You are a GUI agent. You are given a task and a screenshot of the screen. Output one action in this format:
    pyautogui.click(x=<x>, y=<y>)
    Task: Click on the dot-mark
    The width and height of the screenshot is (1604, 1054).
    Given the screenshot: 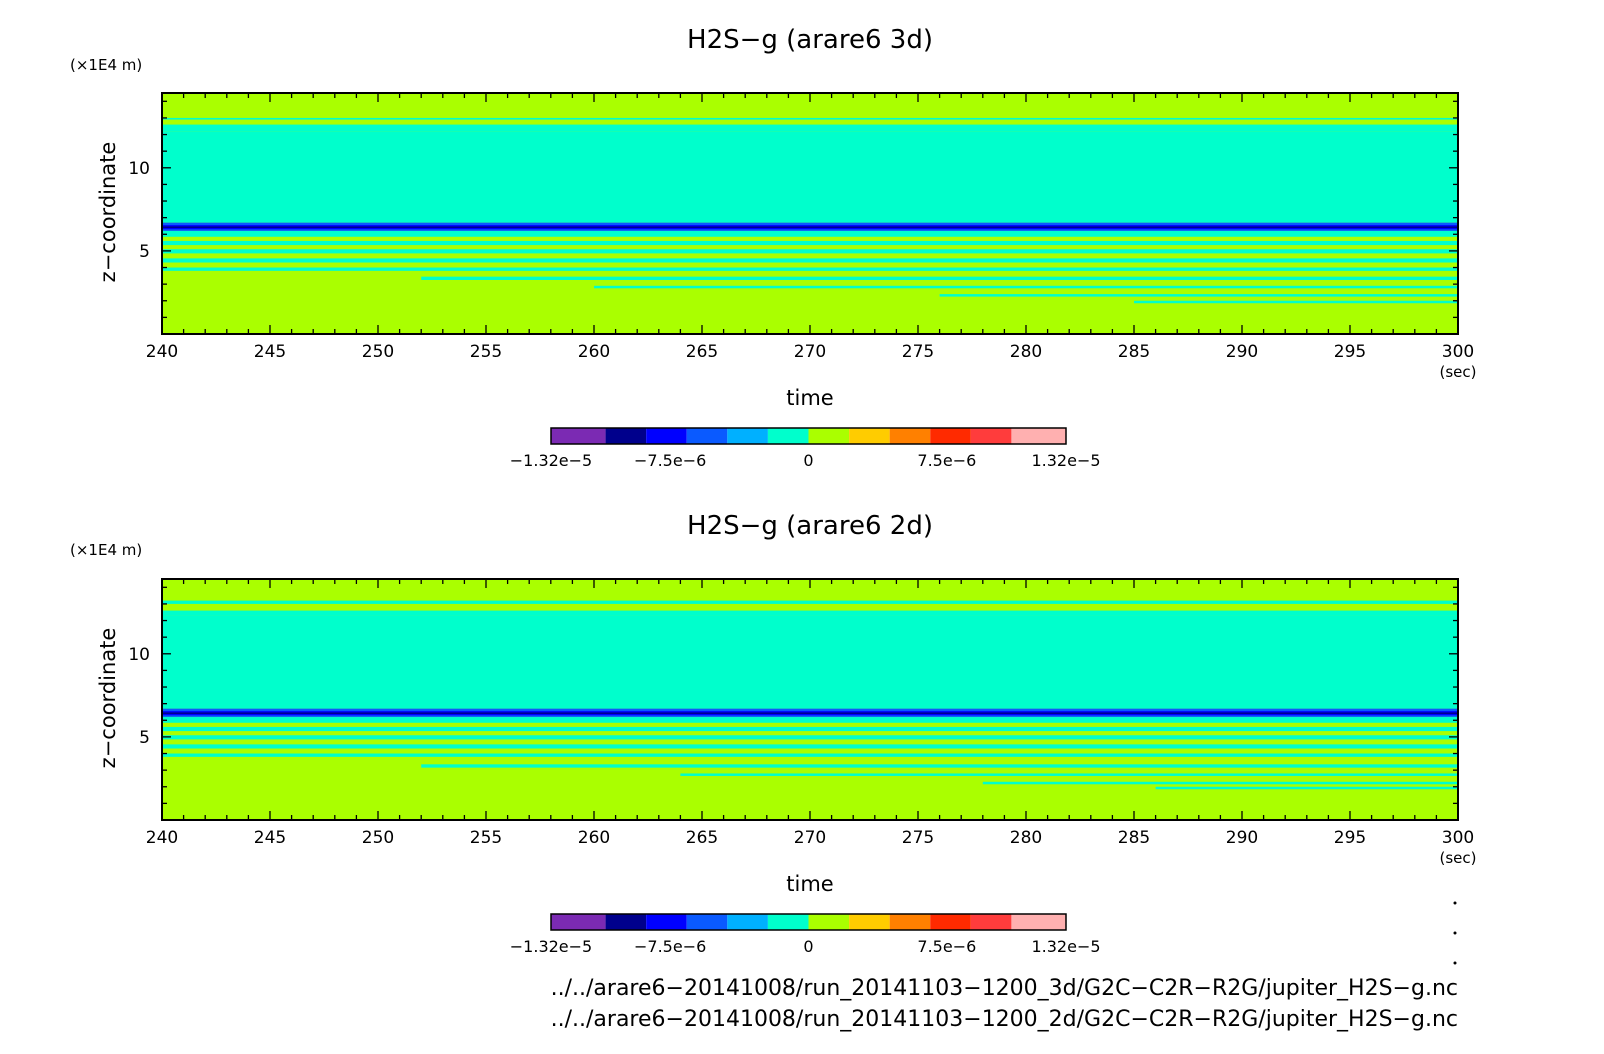 What is the action you would take?
    pyautogui.click(x=1455, y=903)
    